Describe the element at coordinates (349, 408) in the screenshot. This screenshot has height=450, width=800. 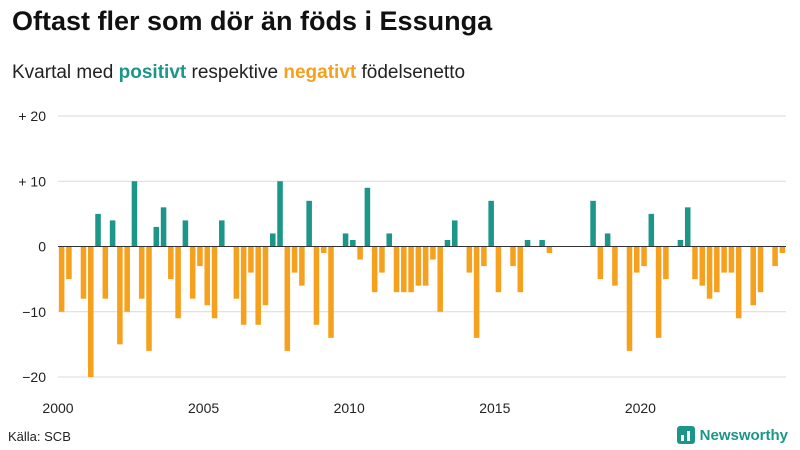
I see `x-tick-label: 2010` at that location.